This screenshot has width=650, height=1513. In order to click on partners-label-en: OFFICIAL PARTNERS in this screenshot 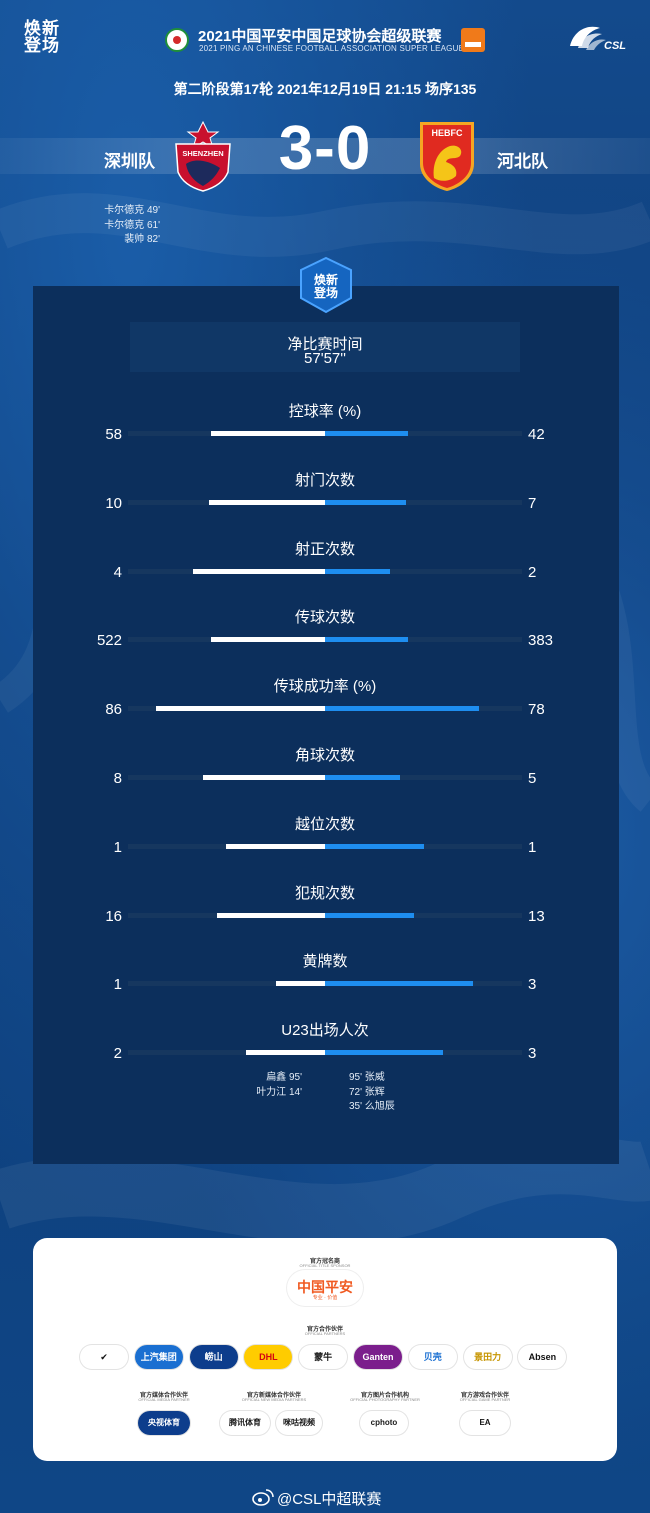, I will do `click(325, 1333)`.